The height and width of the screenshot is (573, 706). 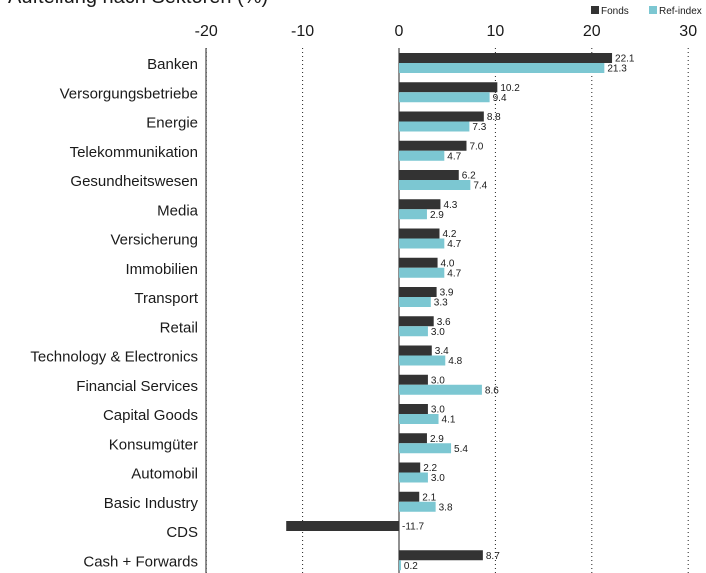 What do you see at coordinates (153, 444) in the screenshot?
I see `category-label: Konsumgüter` at bounding box center [153, 444].